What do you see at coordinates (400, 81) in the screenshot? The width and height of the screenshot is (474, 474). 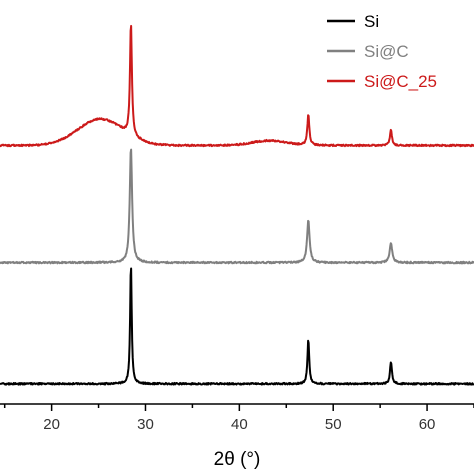 I see `legend-label: Si@C_25` at bounding box center [400, 81].